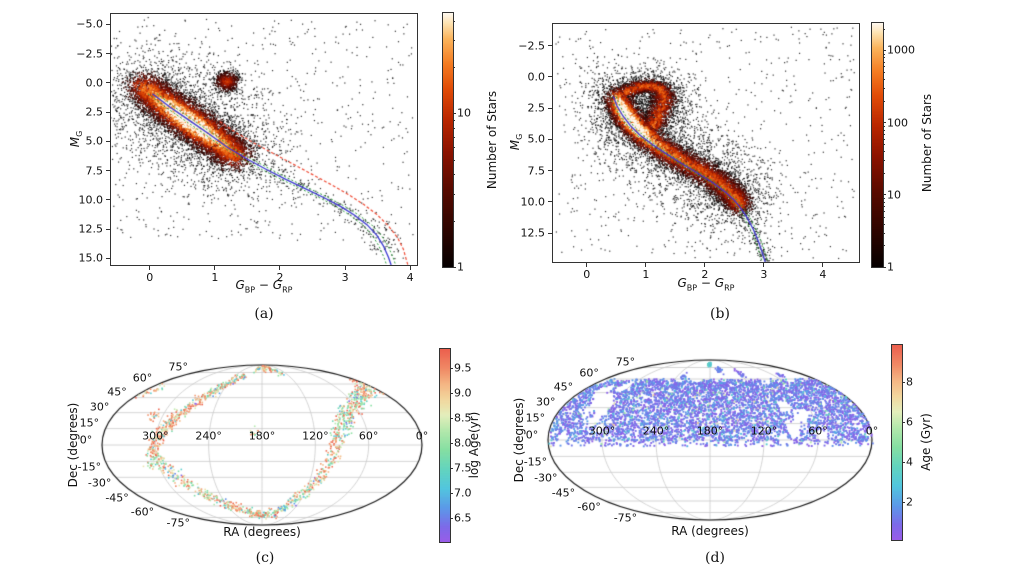 The width and height of the screenshot is (1024, 576). What do you see at coordinates (463, 418) in the screenshot?
I see `cbar-tick-label-c: 8.5` at bounding box center [463, 418].